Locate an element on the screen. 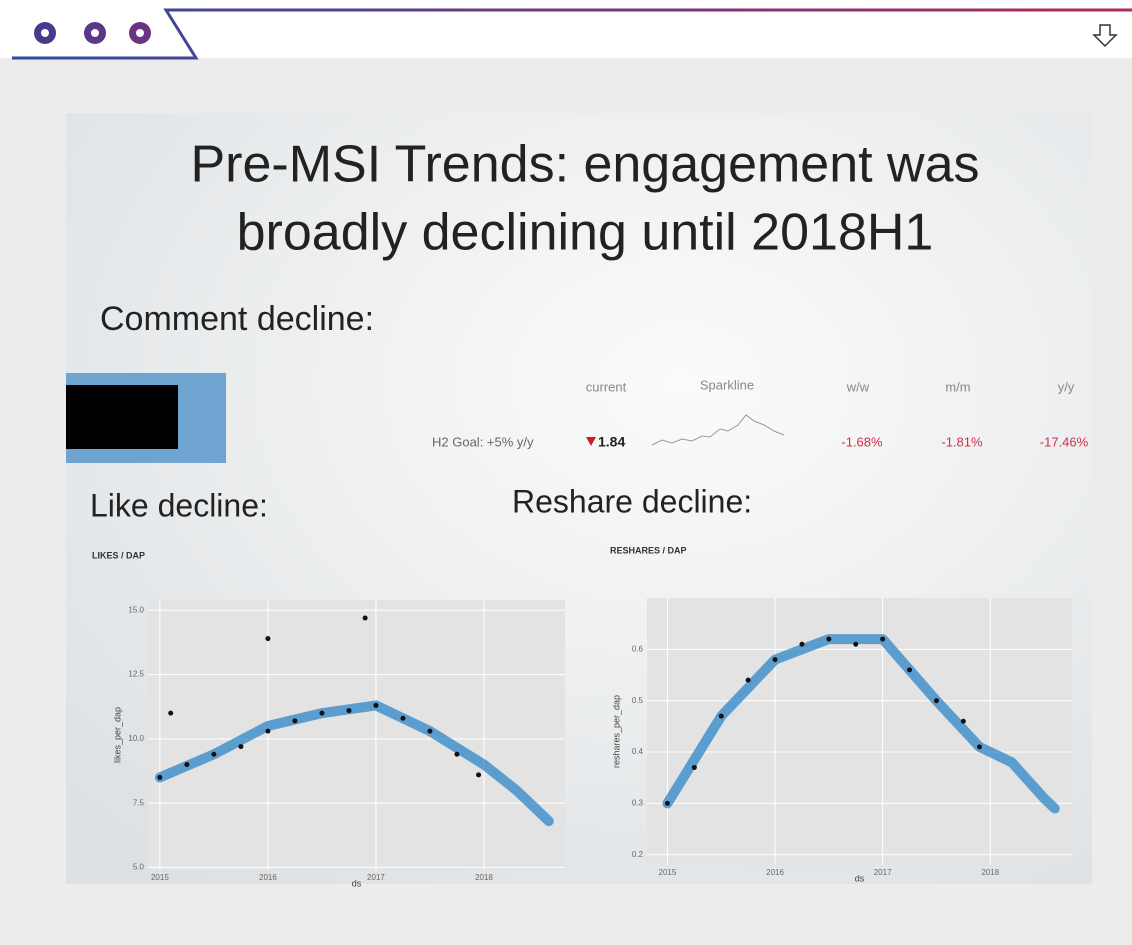 The height and width of the screenshot is (945, 1132). y-tick-label: 10.0 is located at coordinates (136, 738).